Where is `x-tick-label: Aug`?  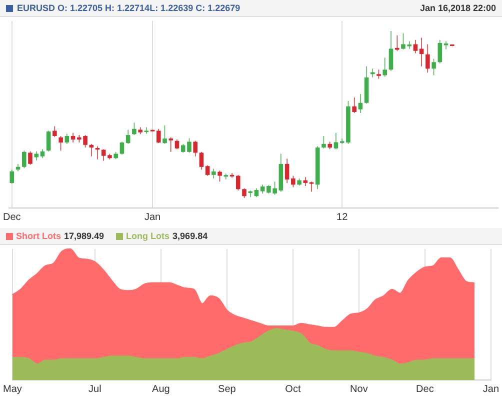 x-tick-label: Aug is located at coordinates (161, 389).